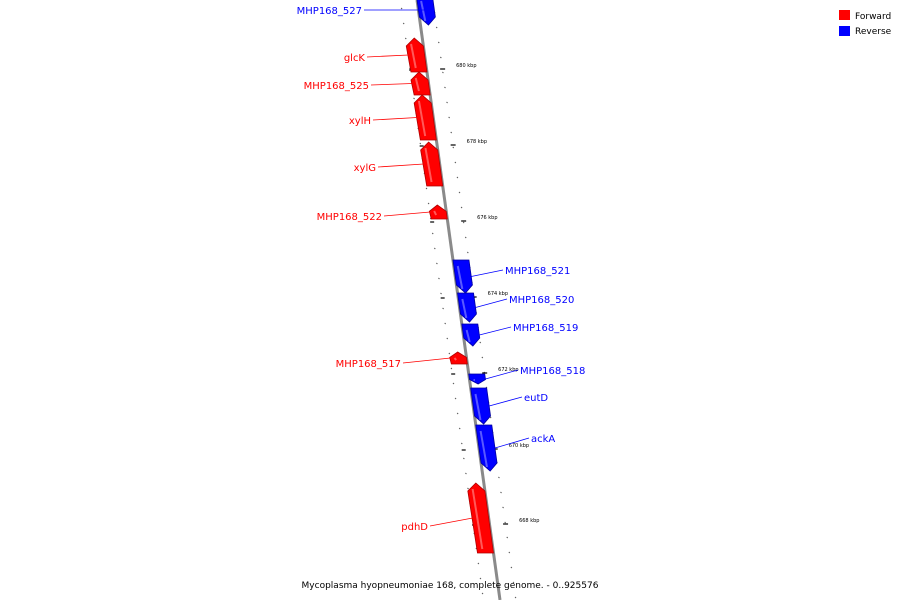 This screenshot has height=600, width=900. What do you see at coordinates (873, 17) in the screenshot?
I see `legend-forward-label: Forward` at bounding box center [873, 17].